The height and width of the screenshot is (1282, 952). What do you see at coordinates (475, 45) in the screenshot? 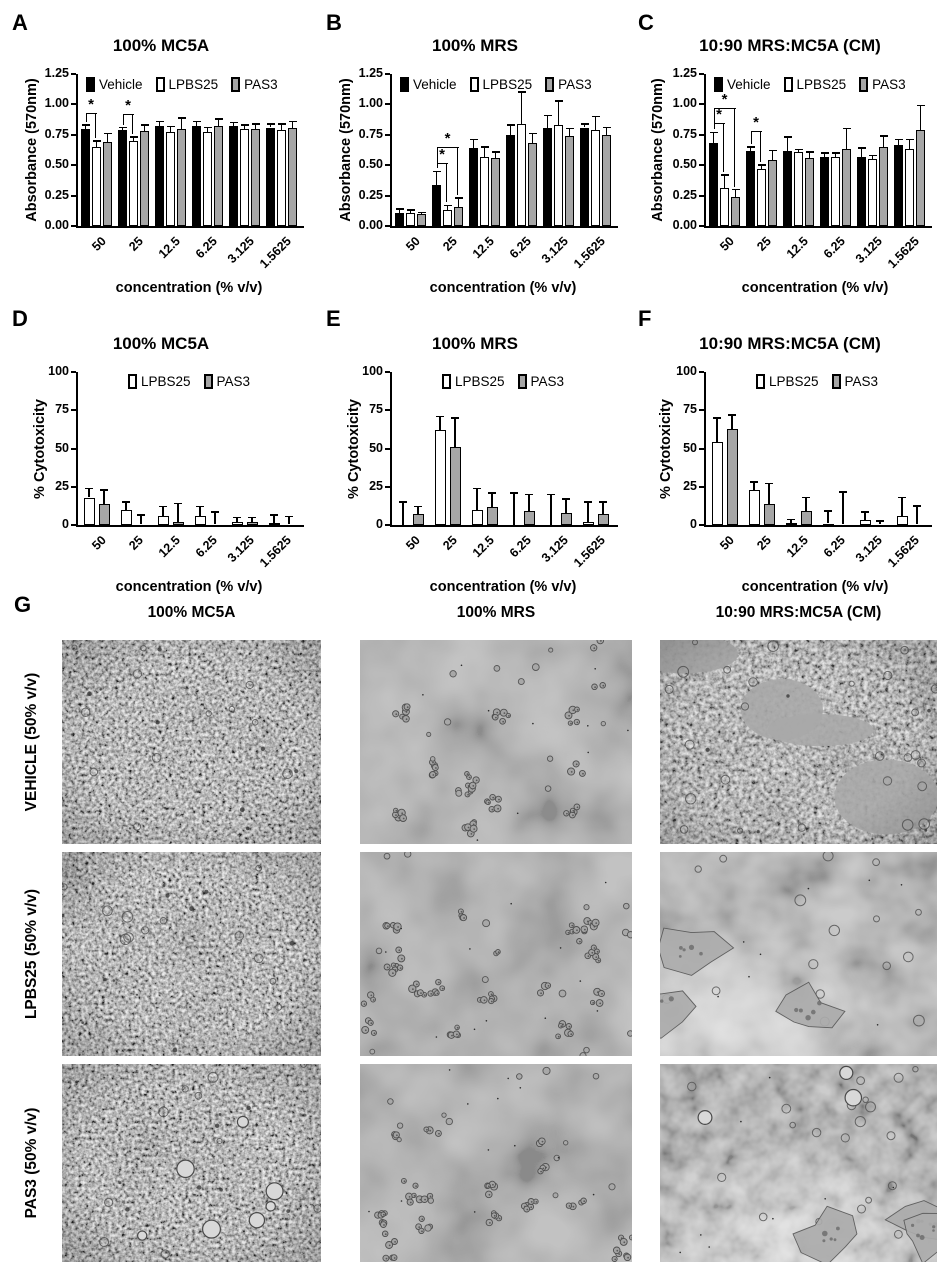
I see `panel-b-title: 100% MRS` at bounding box center [475, 45].